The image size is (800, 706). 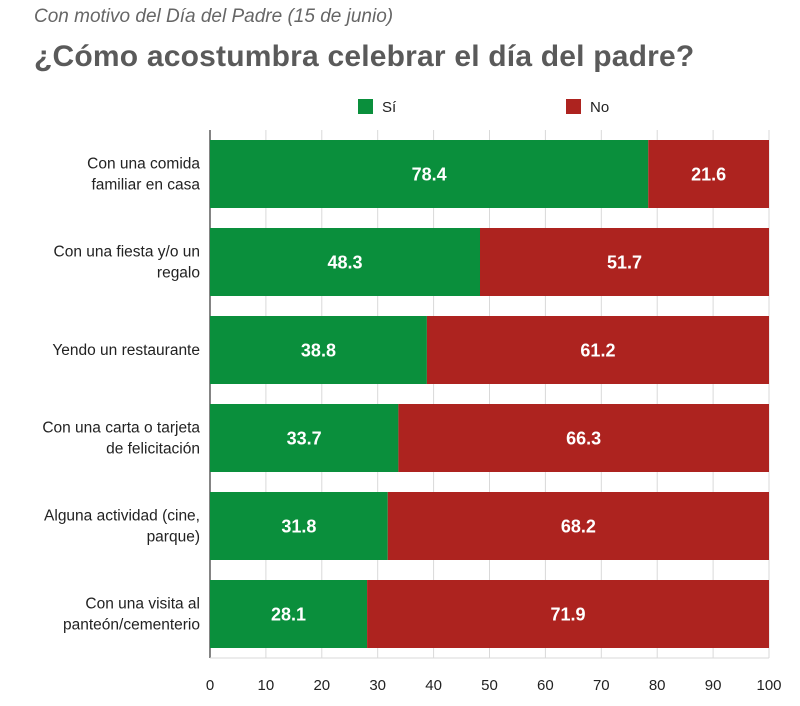 What do you see at coordinates (210, 685) in the screenshot?
I see `x-tick-label: 0` at bounding box center [210, 685].